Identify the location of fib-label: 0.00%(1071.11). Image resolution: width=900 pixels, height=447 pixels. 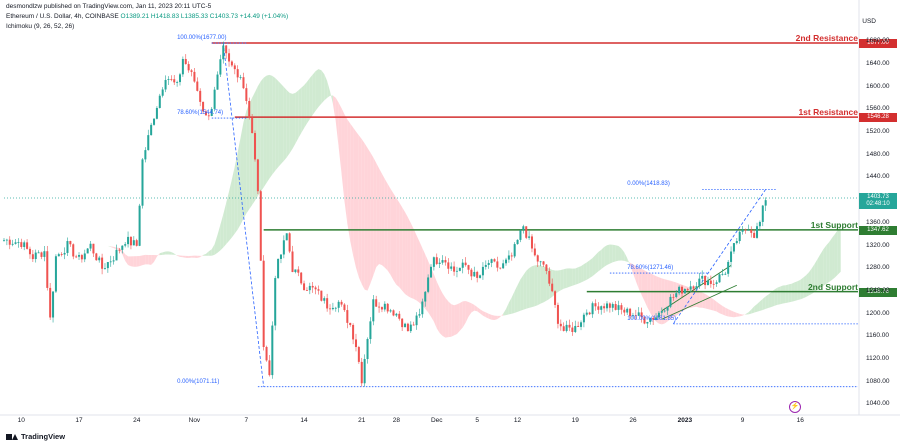
(198, 381).